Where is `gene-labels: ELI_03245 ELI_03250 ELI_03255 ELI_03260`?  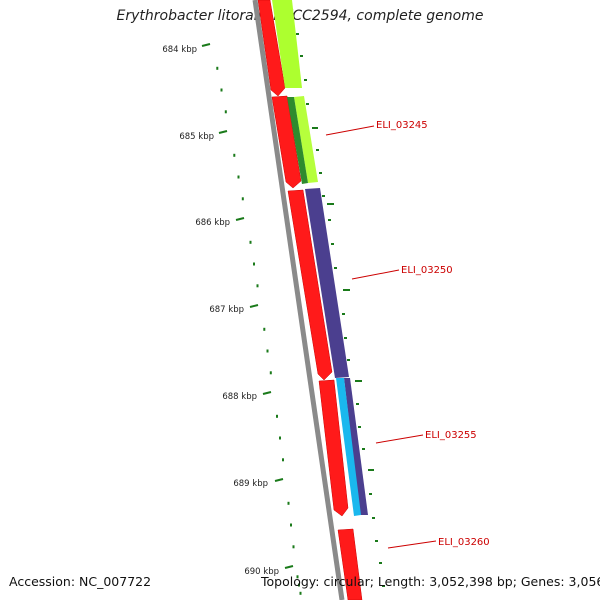 gene-labels: ELI_03245 ELI_03250 ELI_03255 ELI_03260 is located at coordinates (433, 334).